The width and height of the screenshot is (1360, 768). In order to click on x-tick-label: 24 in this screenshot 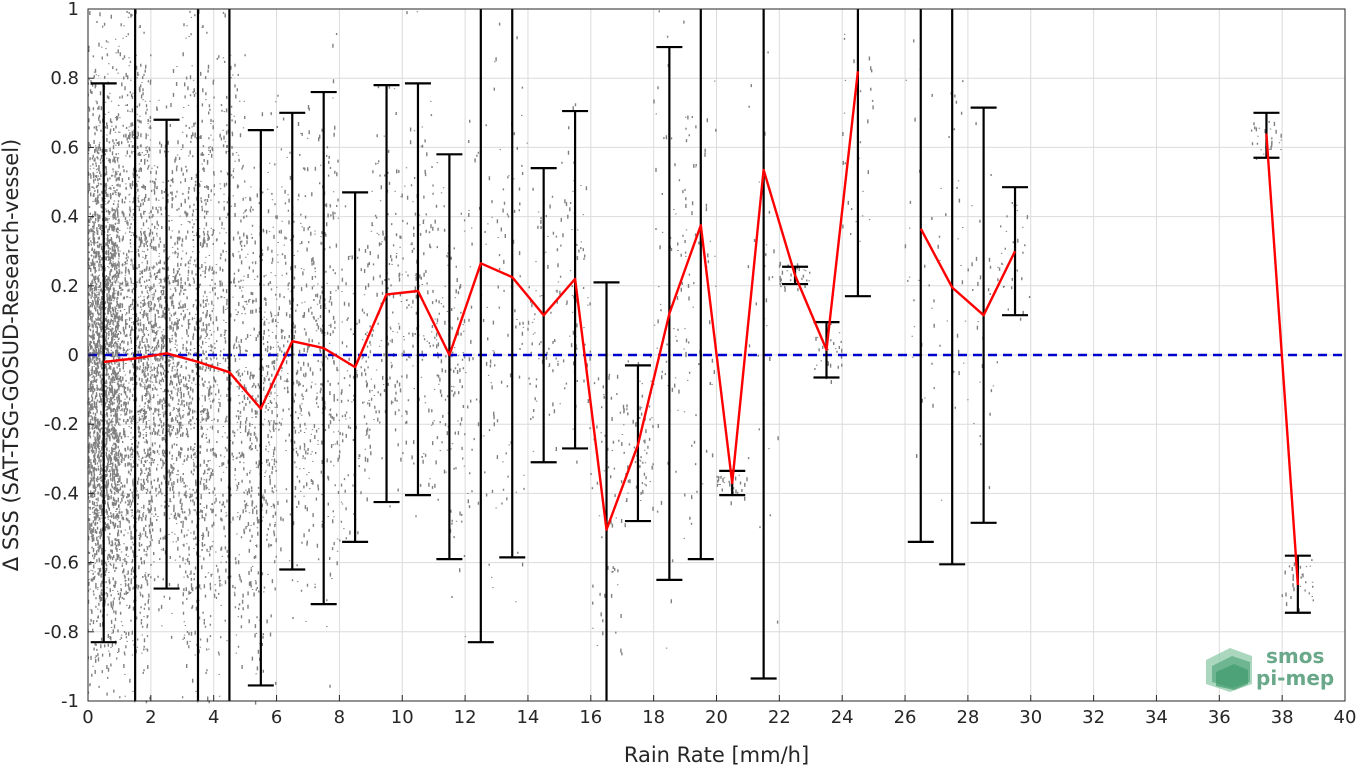, I will do `click(842, 717)`.